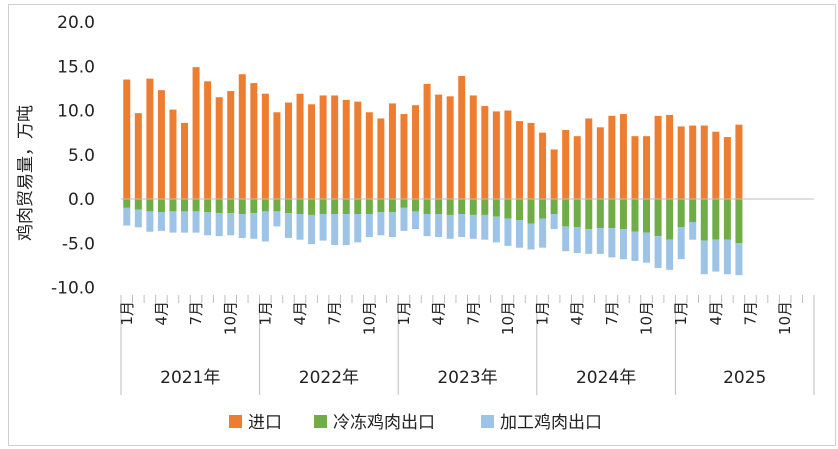  I want to click on legend-label: 进口, so click(265, 423).